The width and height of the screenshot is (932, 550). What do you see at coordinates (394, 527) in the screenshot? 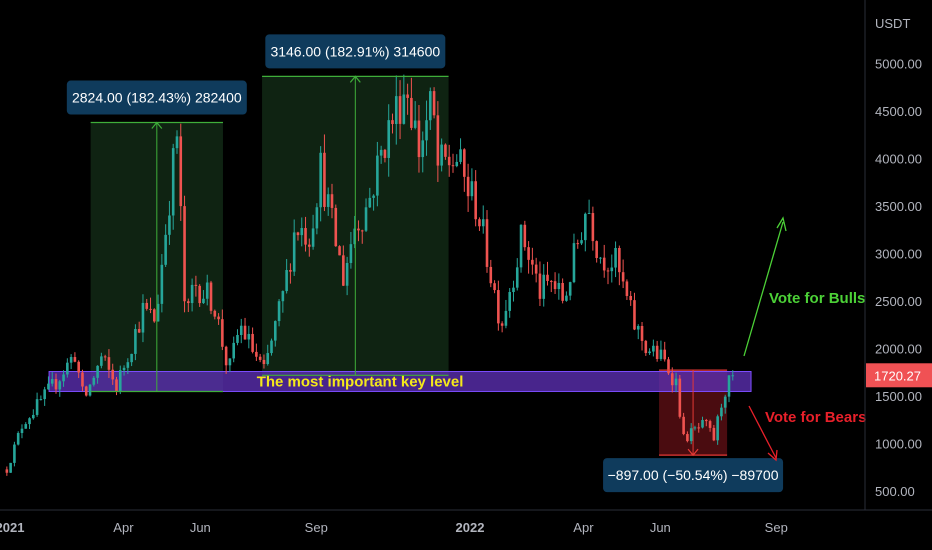
I see `time-axis: 2021 Apr Jun Sep 2022 Apr Jun Sep` at bounding box center [394, 527].